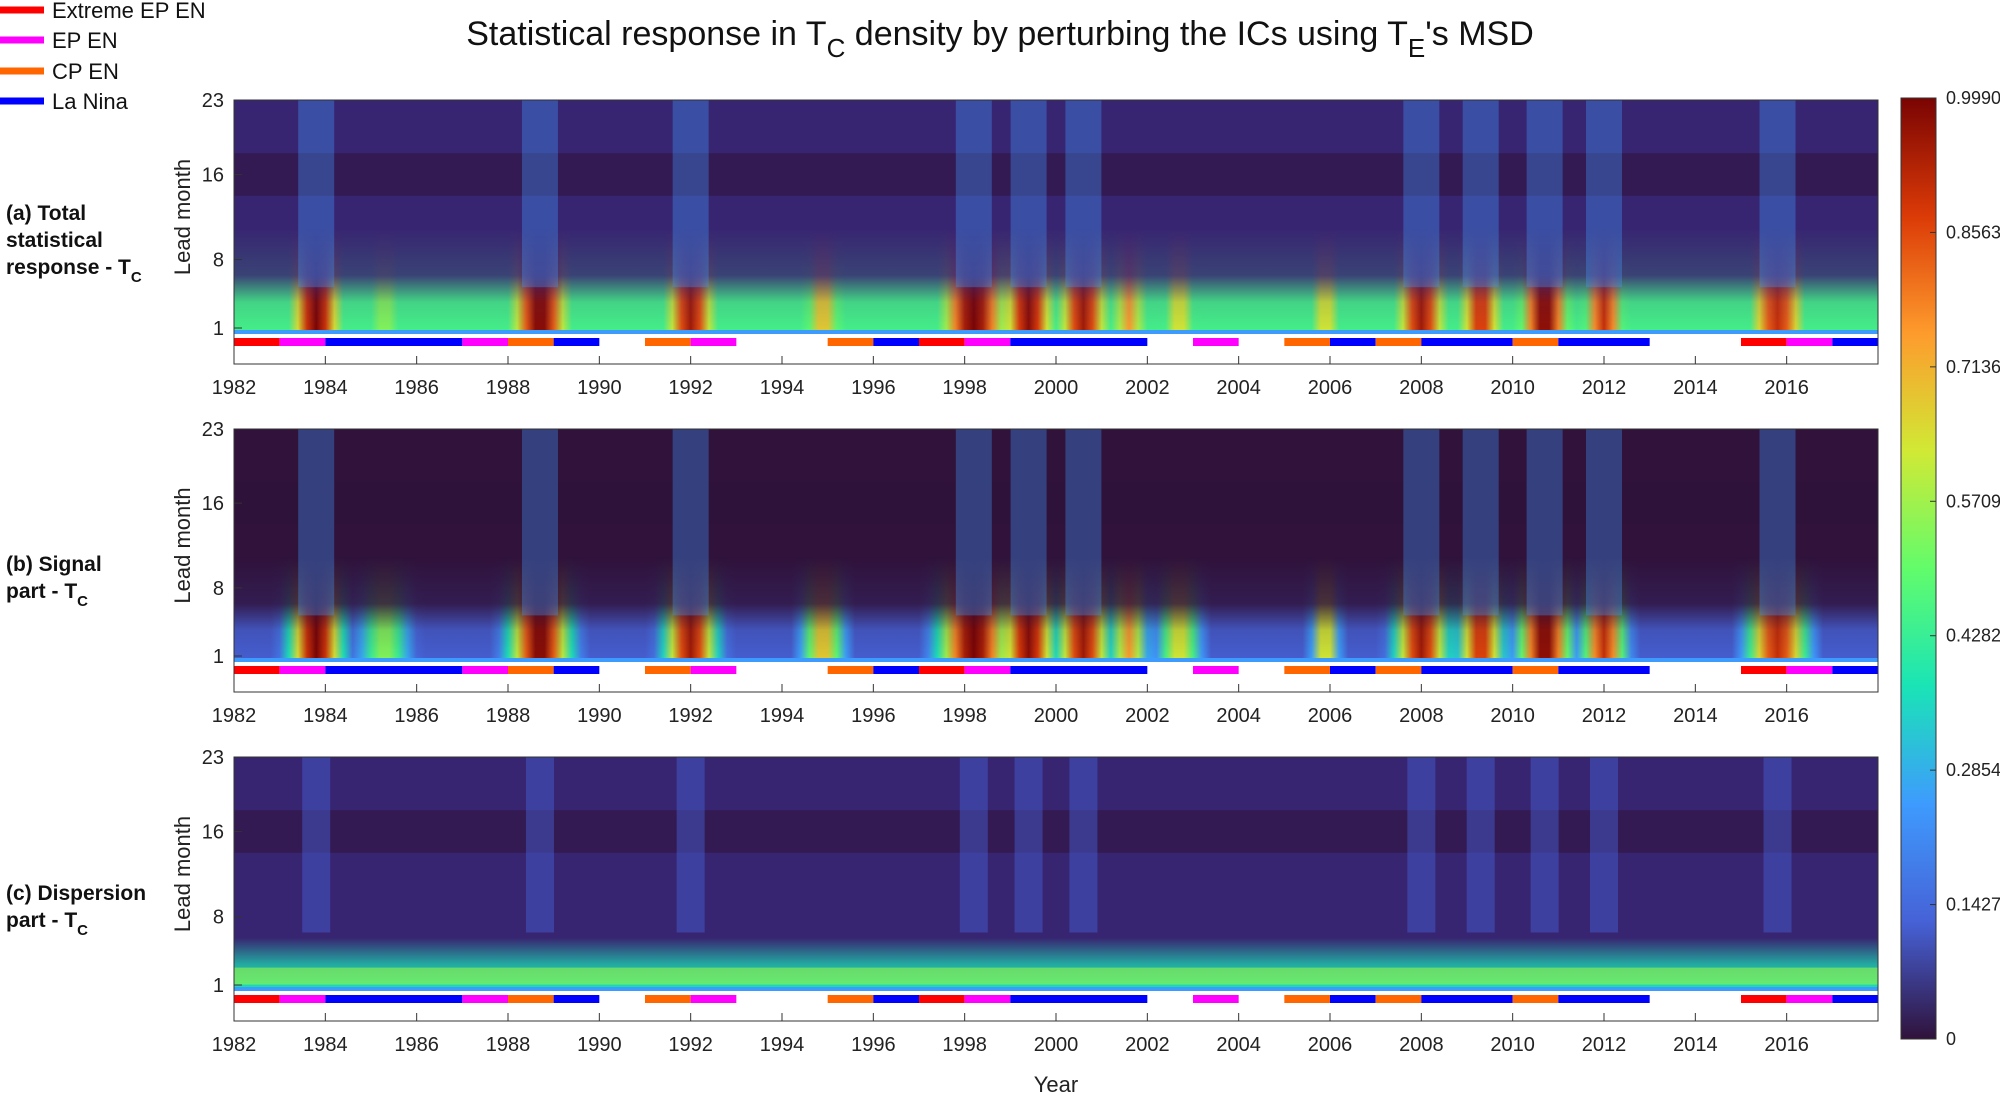  Describe the element at coordinates (836, 48) in the screenshot. I see `title-sub-c: C` at that location.